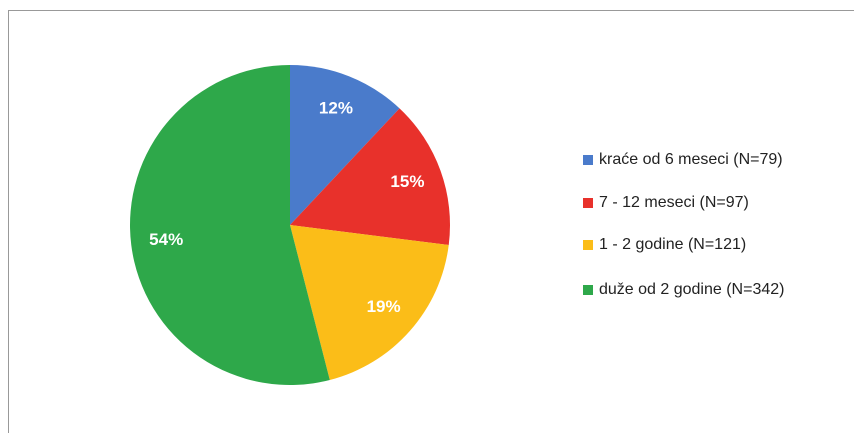 The image size is (854, 433). I want to click on legend-label: 7 - 12 meseci (N=97), so click(674, 202).